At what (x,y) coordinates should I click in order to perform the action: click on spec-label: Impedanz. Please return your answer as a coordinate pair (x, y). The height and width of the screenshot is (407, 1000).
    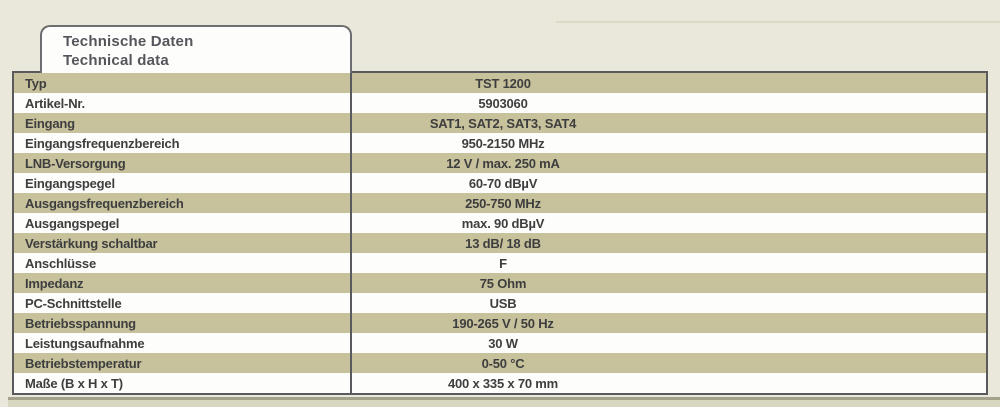
    Looking at the image, I should click on (183, 283).